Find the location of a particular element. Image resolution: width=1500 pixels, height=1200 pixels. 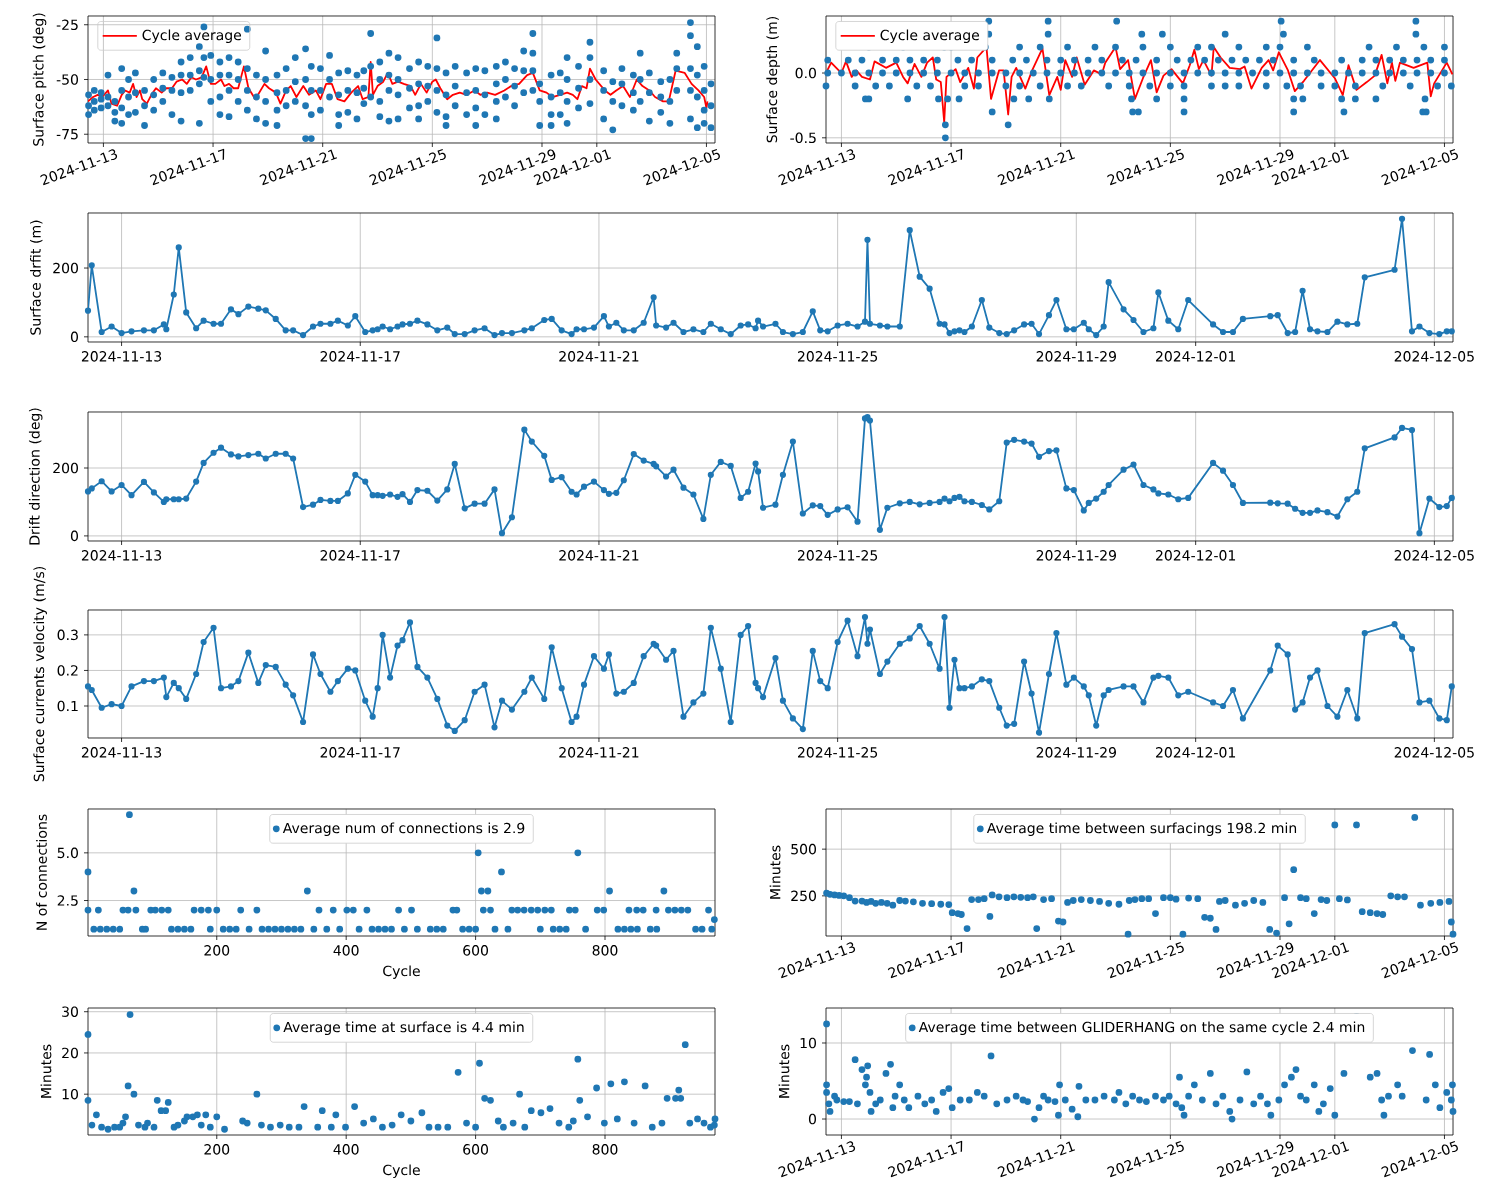

y-tick-label: 0.2 is located at coordinates (67, 670).